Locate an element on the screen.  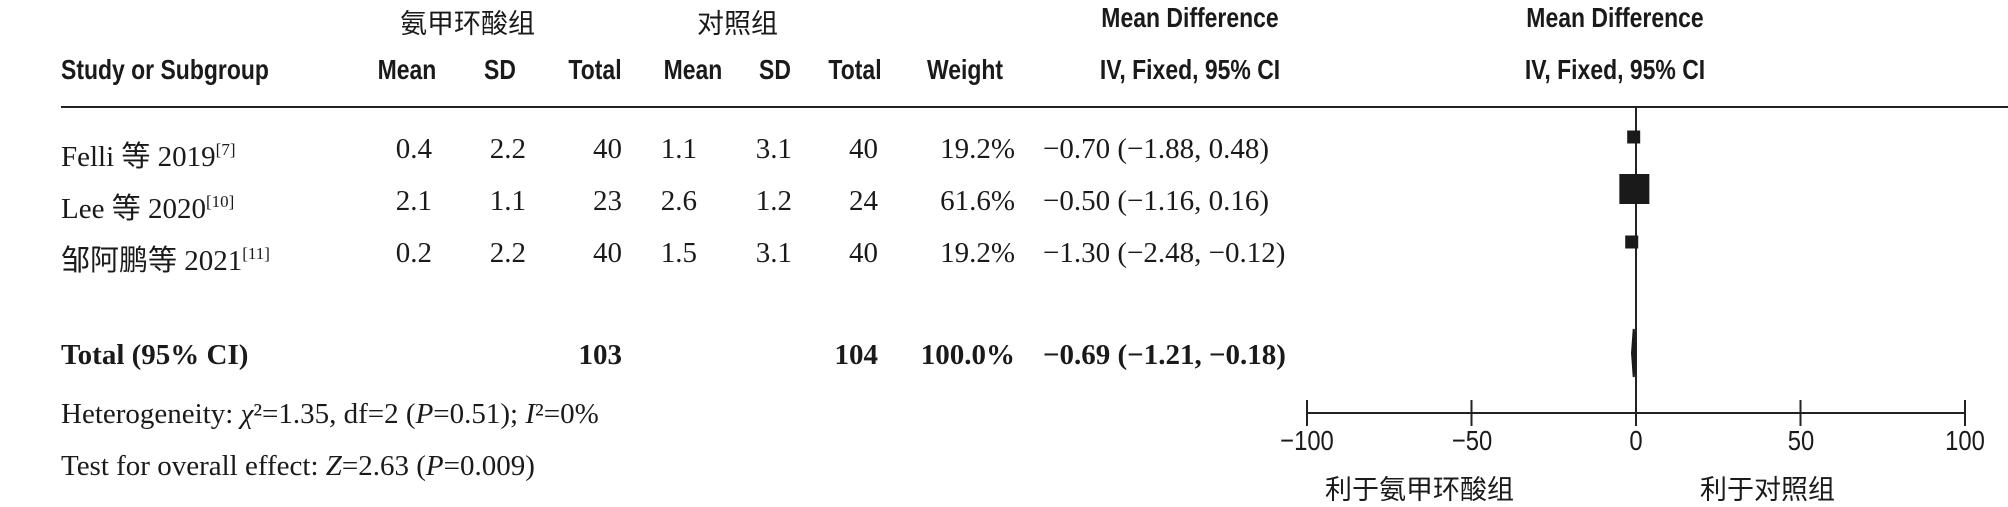
header-study: Study or Subgroup is located at coordinates (165, 69).